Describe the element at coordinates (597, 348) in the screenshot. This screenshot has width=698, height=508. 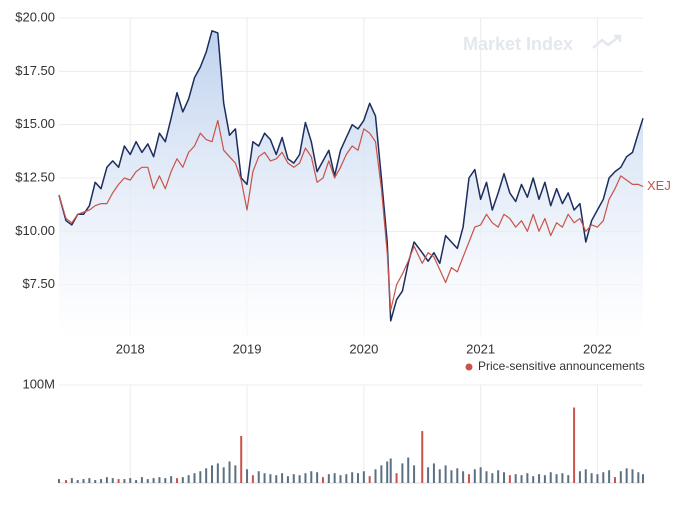
I see `x-tick-label: 2022` at that location.